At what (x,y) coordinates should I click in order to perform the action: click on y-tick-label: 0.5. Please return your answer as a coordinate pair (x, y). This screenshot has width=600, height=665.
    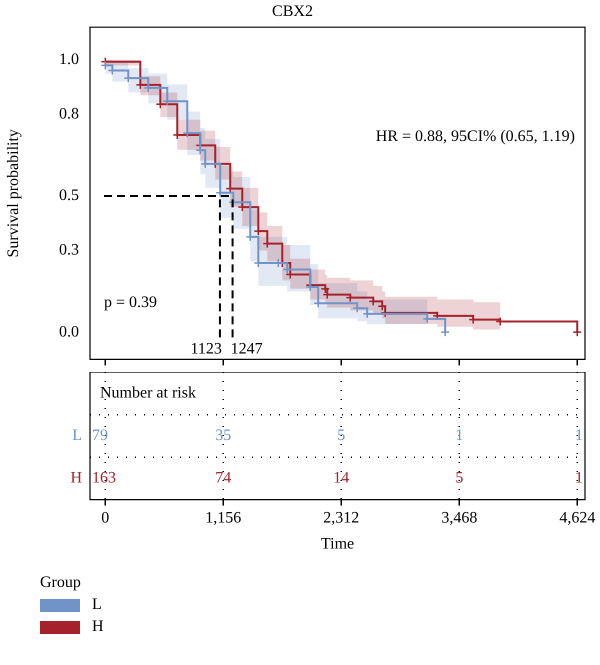
    Looking at the image, I should click on (69, 195).